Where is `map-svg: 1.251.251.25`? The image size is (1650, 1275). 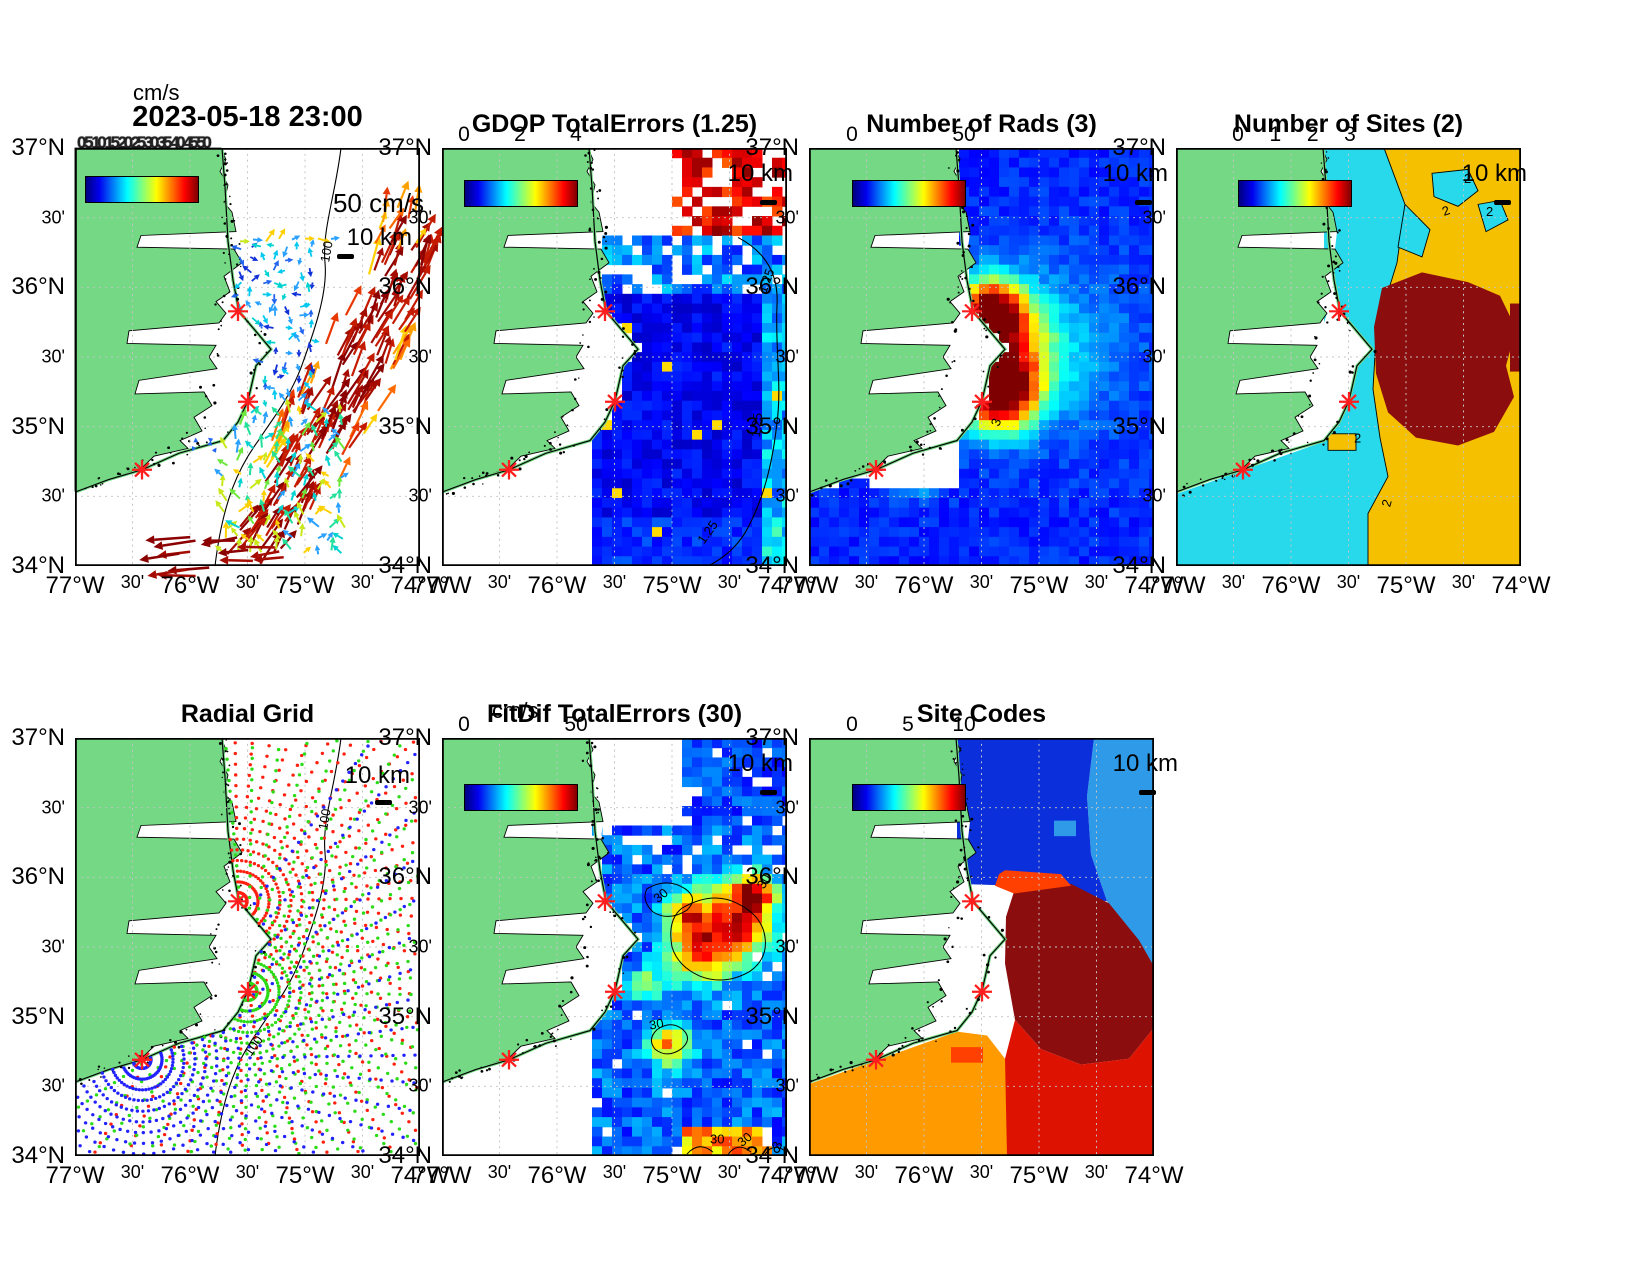
map-svg: 1.251.251.25 is located at coordinates (614, 357).